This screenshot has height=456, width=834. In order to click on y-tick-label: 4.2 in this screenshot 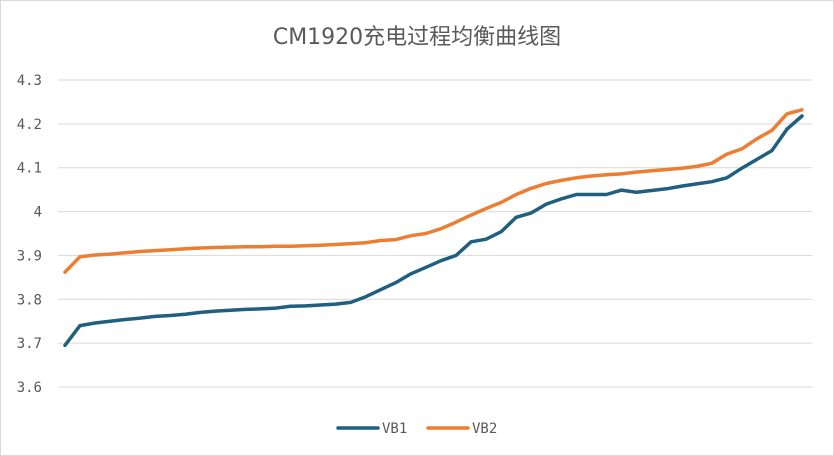, I will do `click(29, 125)`.